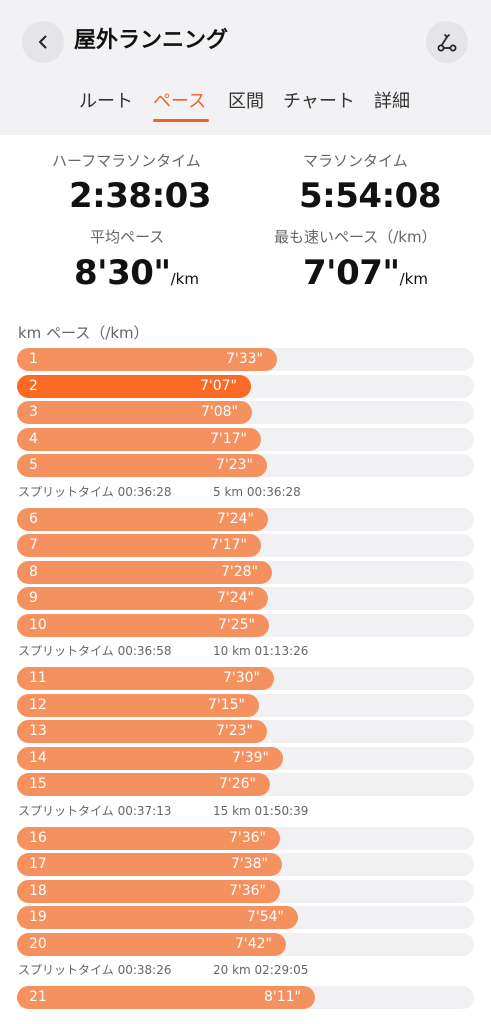 The image size is (491, 1024). What do you see at coordinates (38, 917) in the screenshot?
I see `km-label: 19` at bounding box center [38, 917].